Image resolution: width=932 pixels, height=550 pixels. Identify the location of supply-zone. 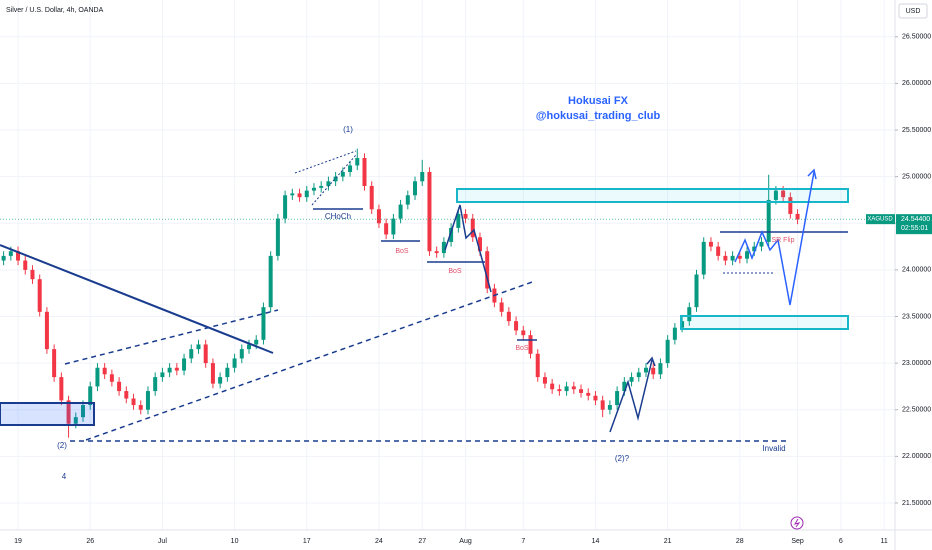
(652, 195).